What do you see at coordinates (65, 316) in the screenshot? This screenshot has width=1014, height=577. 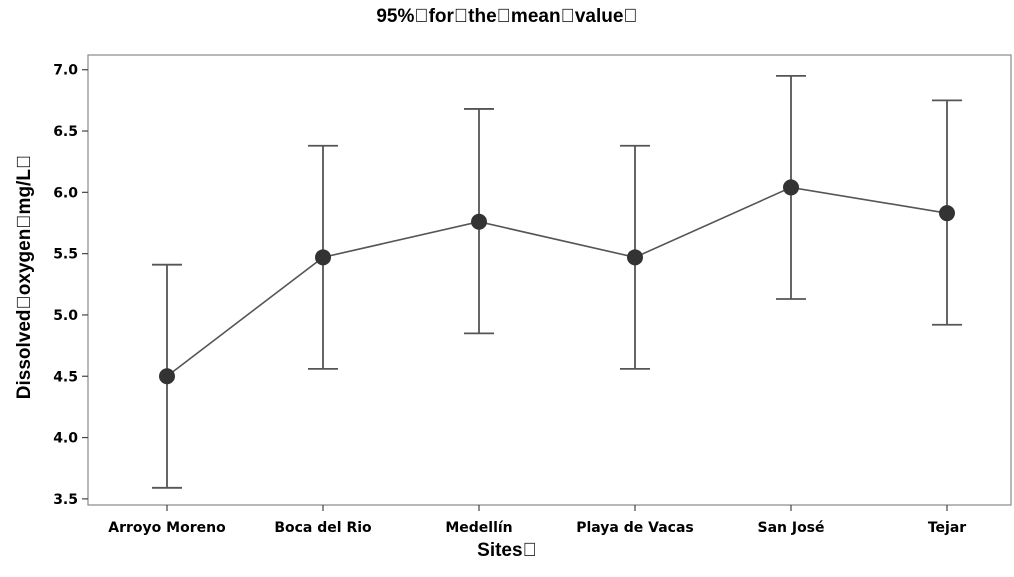 I see `y-tick-label: 5.0` at bounding box center [65, 316].